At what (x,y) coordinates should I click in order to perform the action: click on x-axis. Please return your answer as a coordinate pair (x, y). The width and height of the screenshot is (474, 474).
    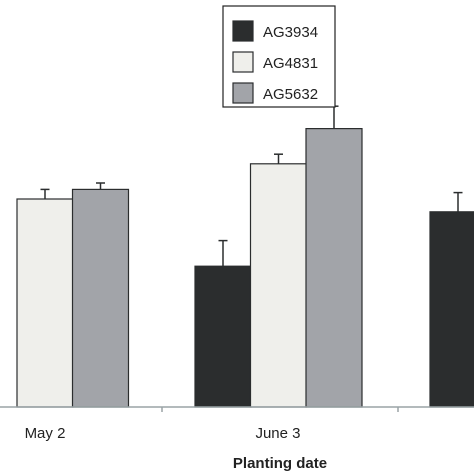
    Looking at the image, I should click on (237, 409).